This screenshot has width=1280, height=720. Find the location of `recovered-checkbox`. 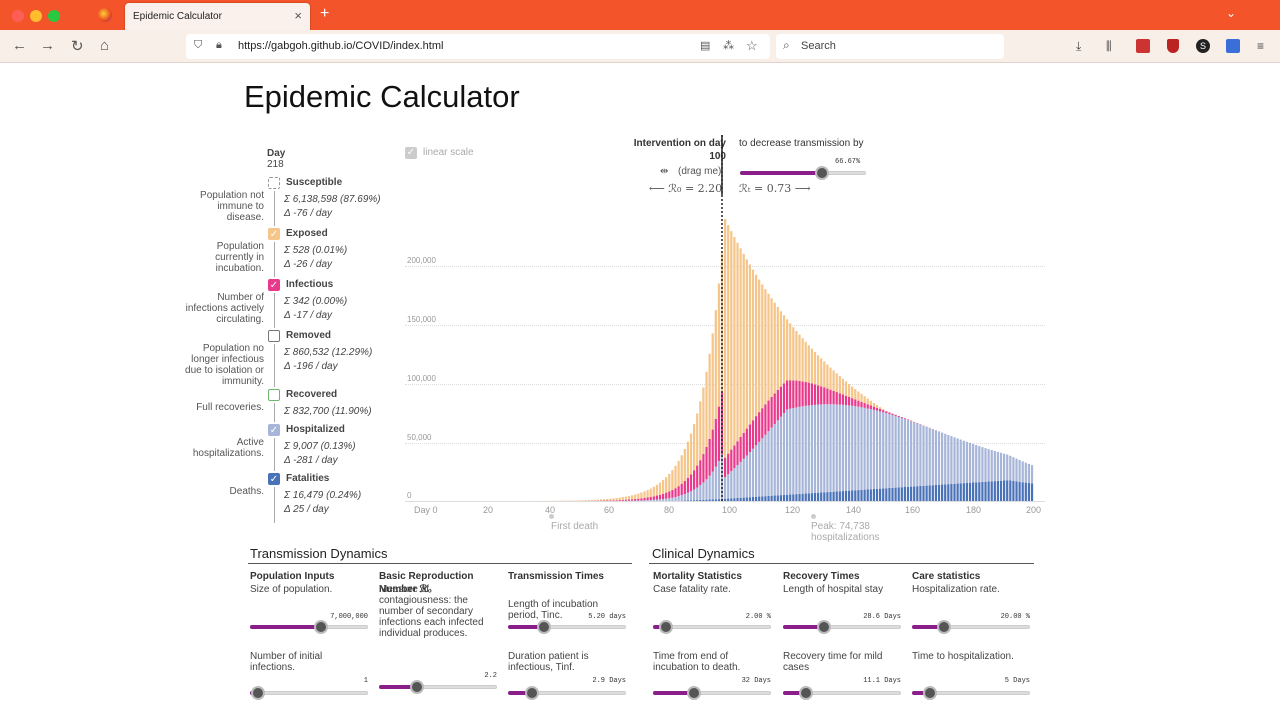

recovered-checkbox is located at coordinates (274, 395).